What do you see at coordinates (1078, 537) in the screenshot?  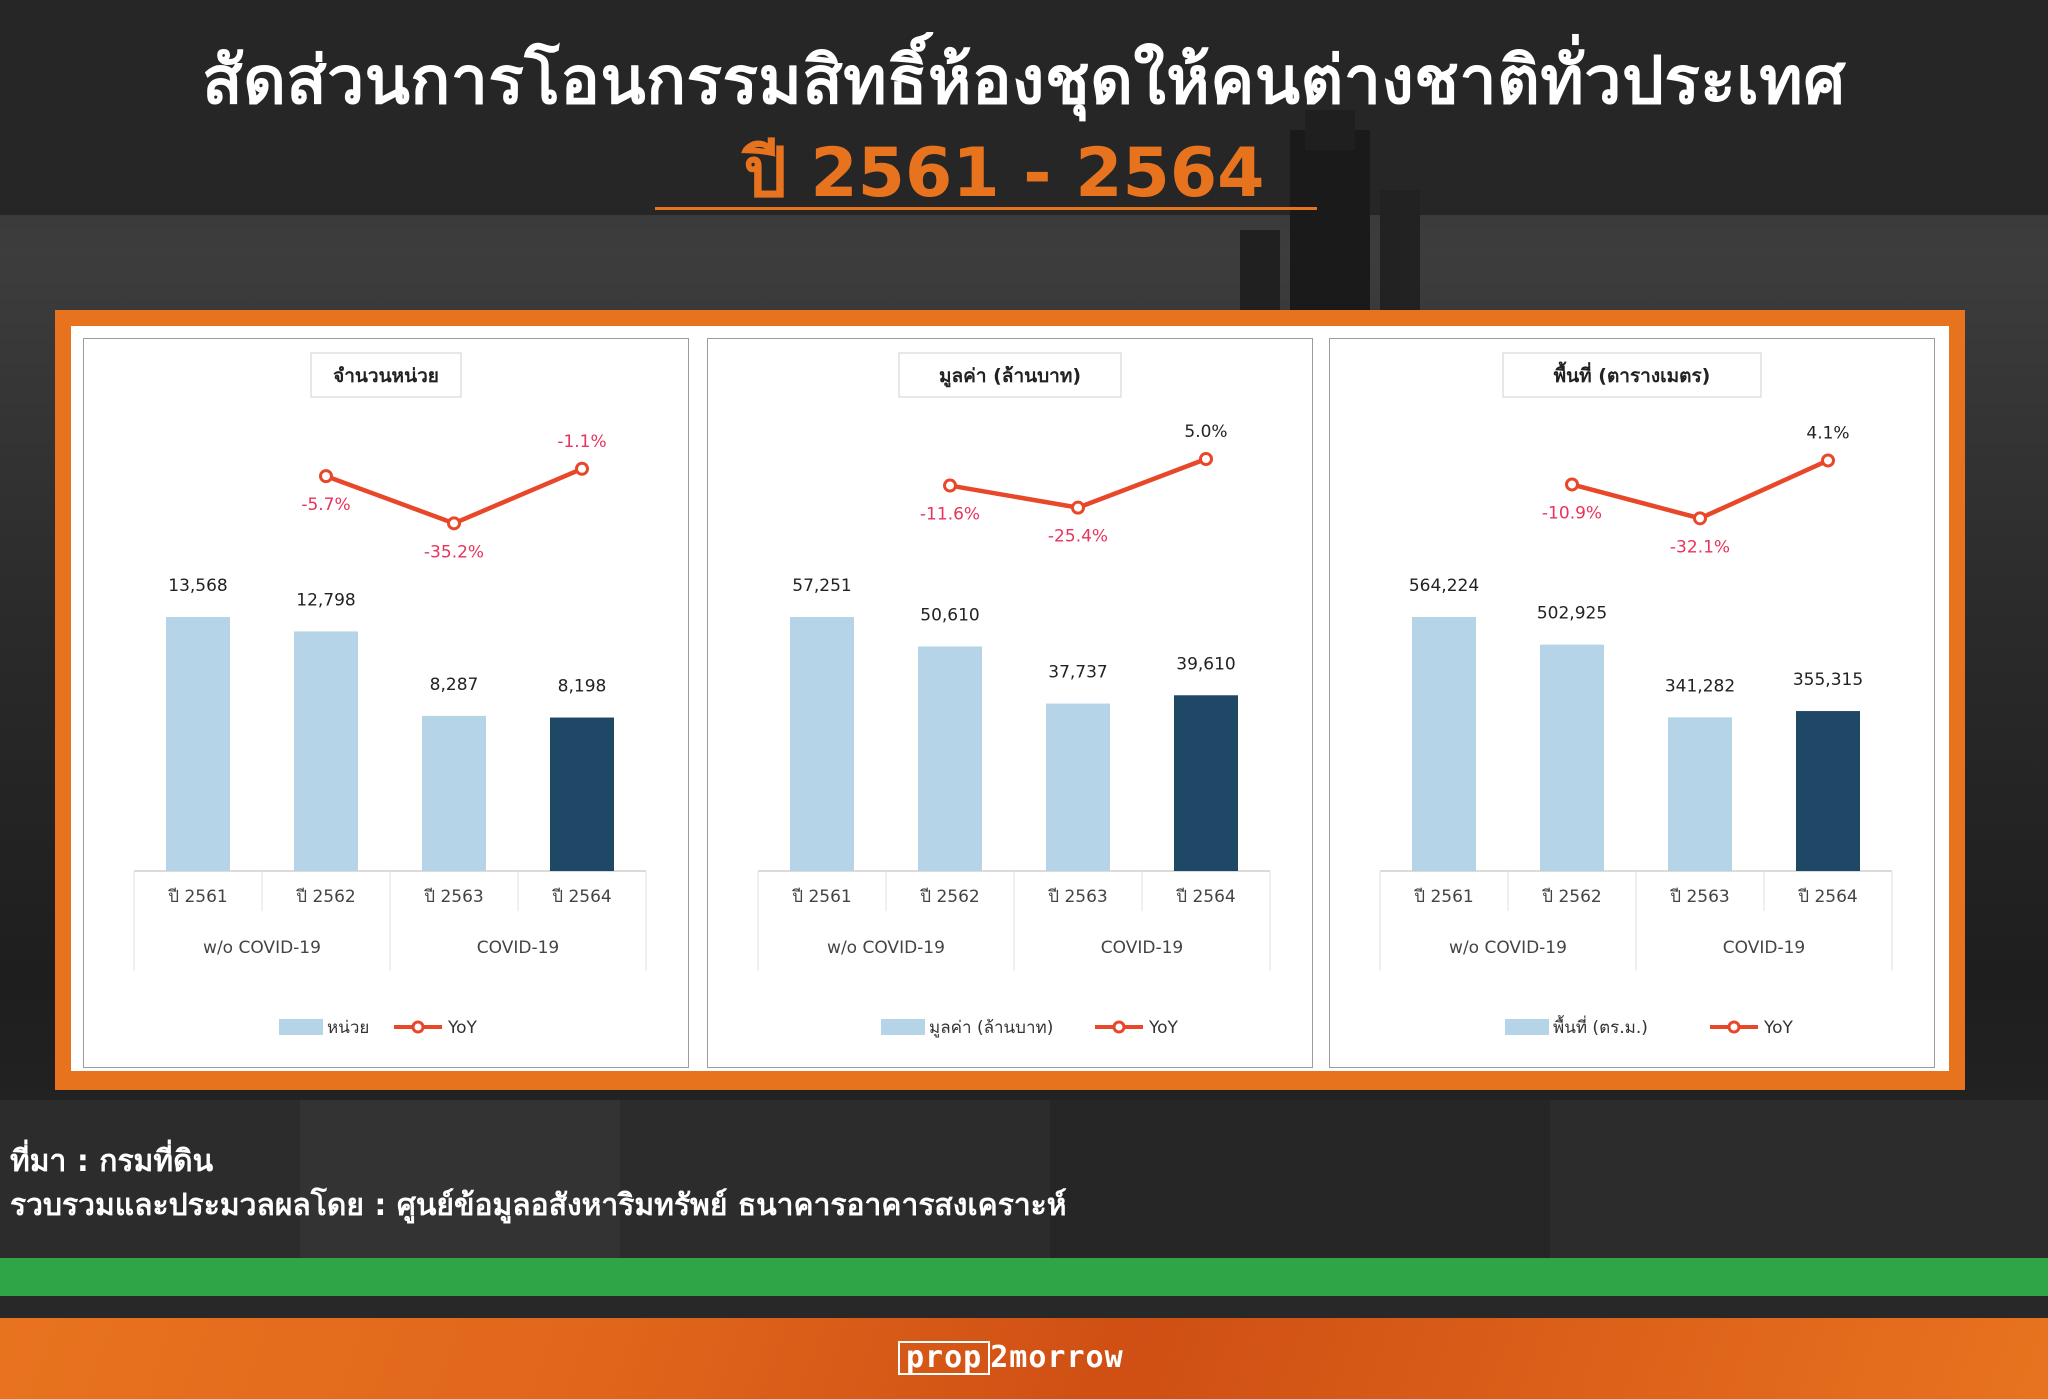 I see `yoy-value-label: -25.4%` at bounding box center [1078, 537].